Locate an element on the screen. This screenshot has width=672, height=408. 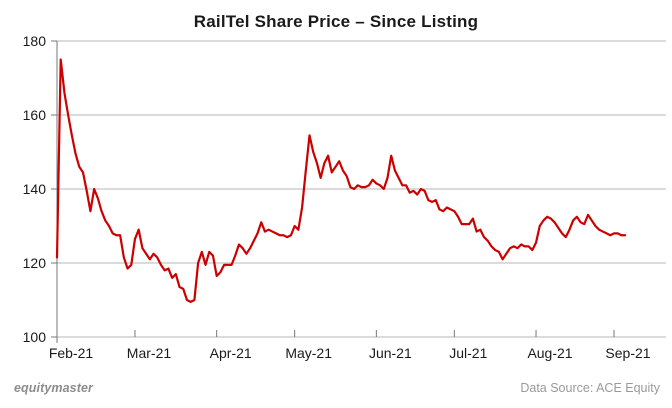
y-tick-label: 100 is located at coordinates (35, 337).